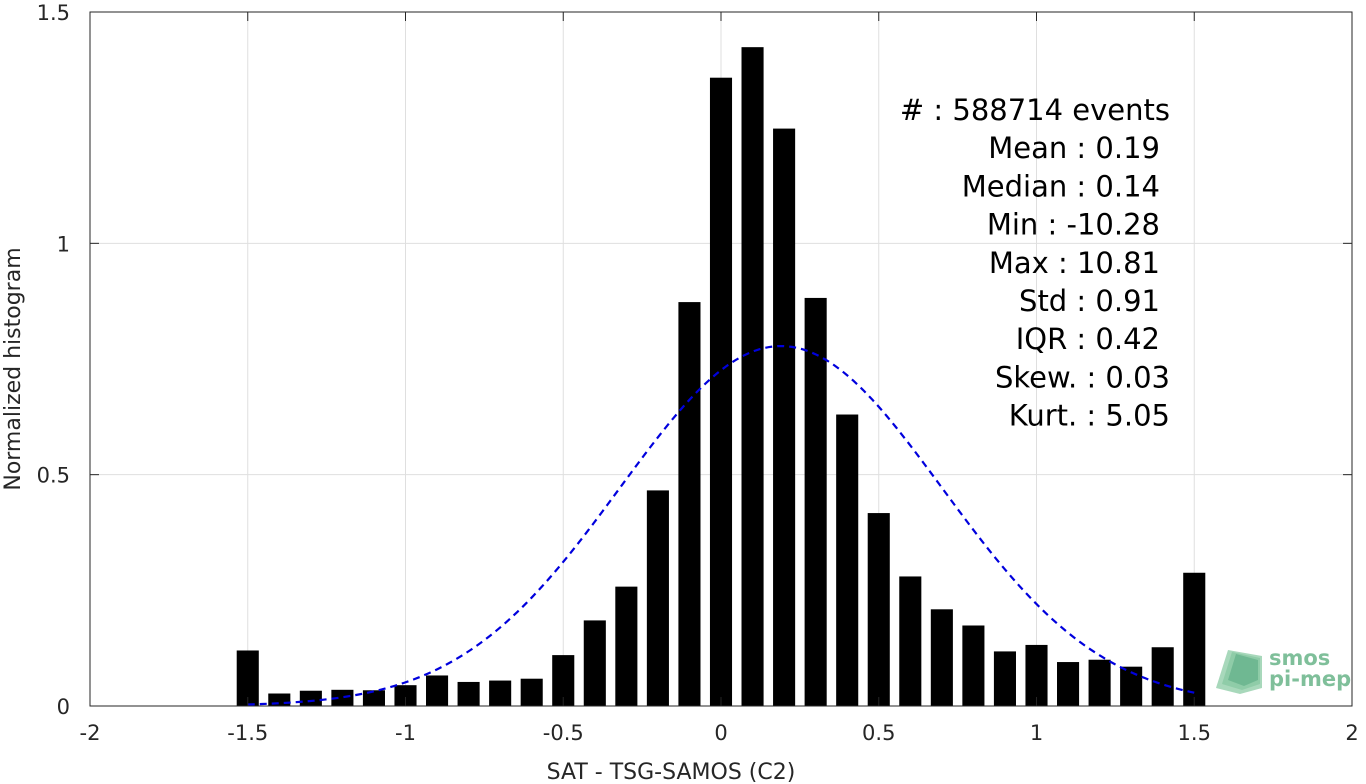  I want to click on x-axis-label: SAT - TSG-SAMOS (C2), so click(671, 772).